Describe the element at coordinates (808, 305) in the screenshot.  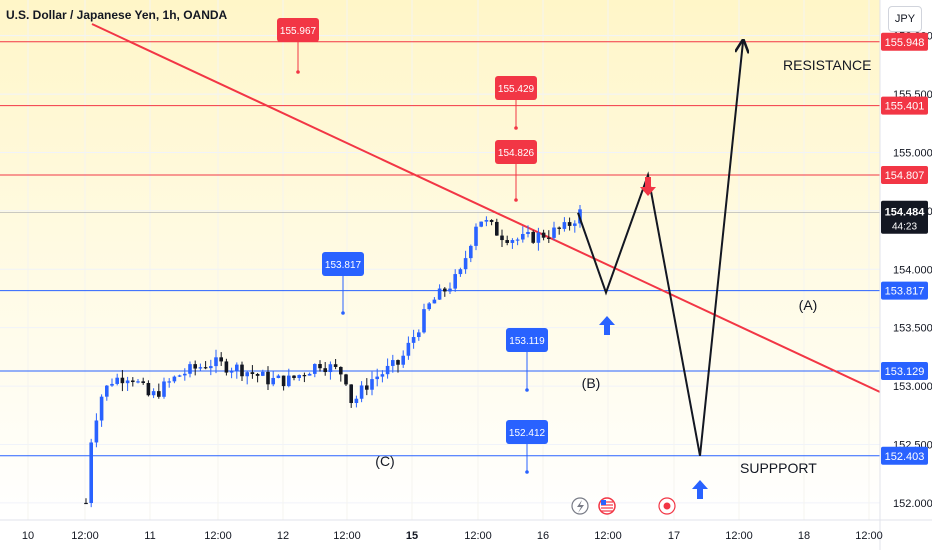
I see `annotation-label: (A)` at that location.